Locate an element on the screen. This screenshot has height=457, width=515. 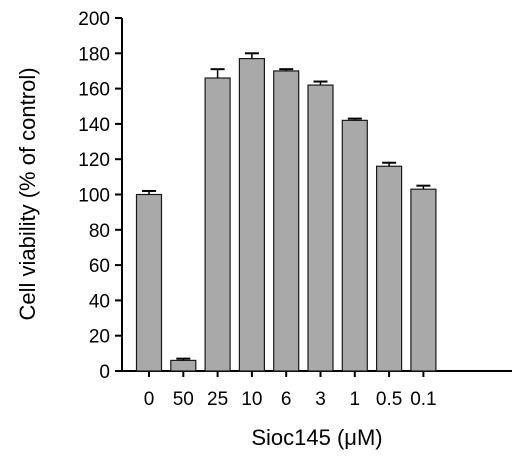
y-tick-label: 180 is located at coordinates (94, 54).